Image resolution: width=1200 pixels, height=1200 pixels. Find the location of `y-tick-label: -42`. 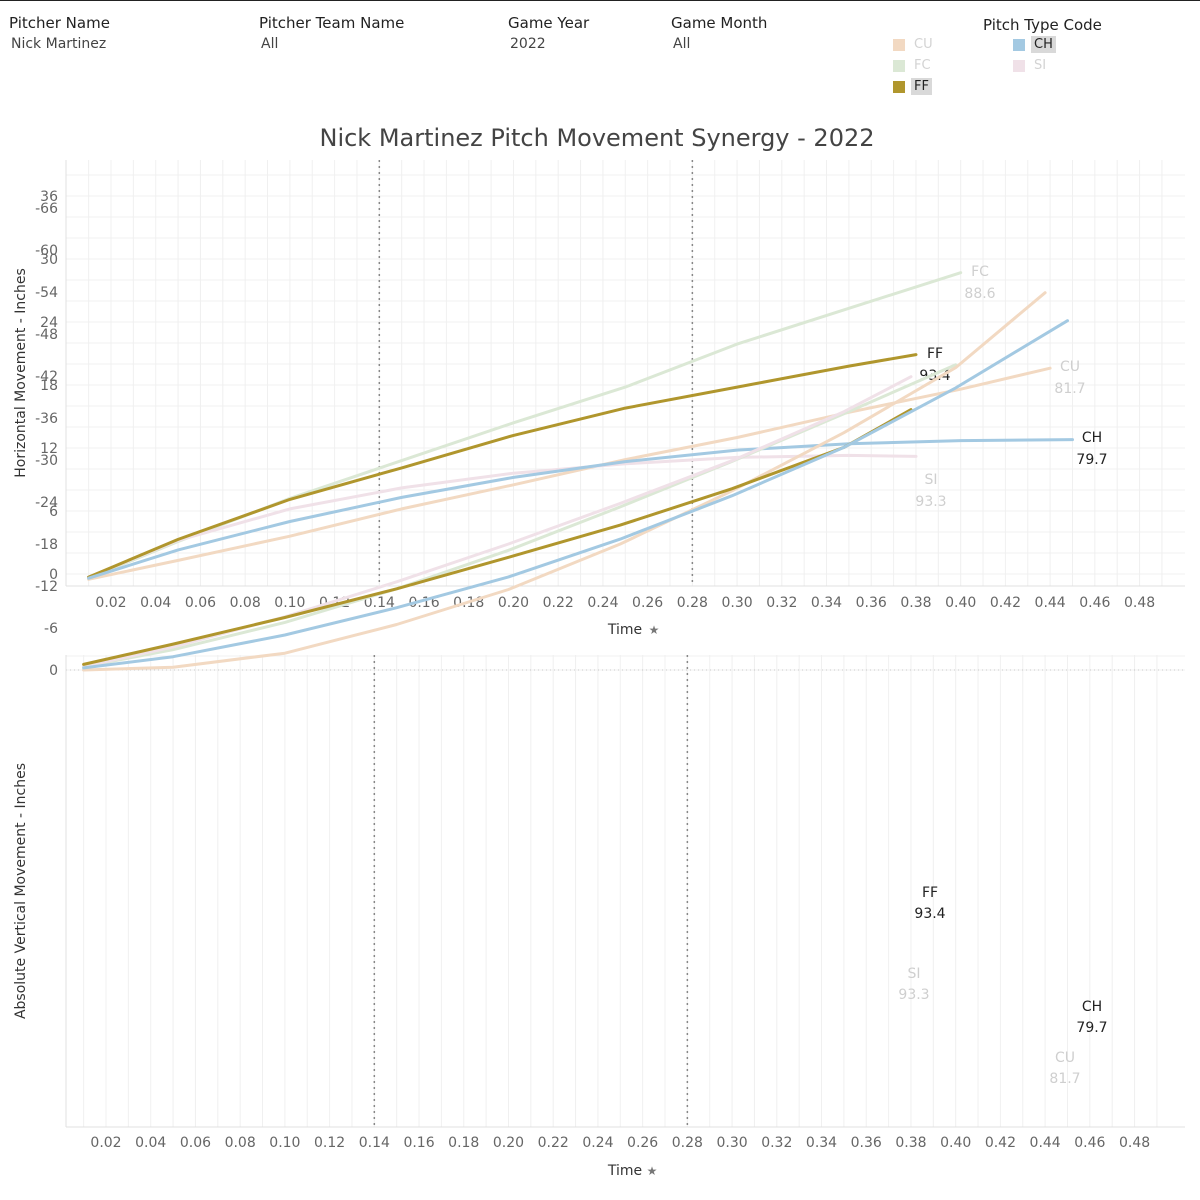

y-tick-label: -42 is located at coordinates (46, 377).